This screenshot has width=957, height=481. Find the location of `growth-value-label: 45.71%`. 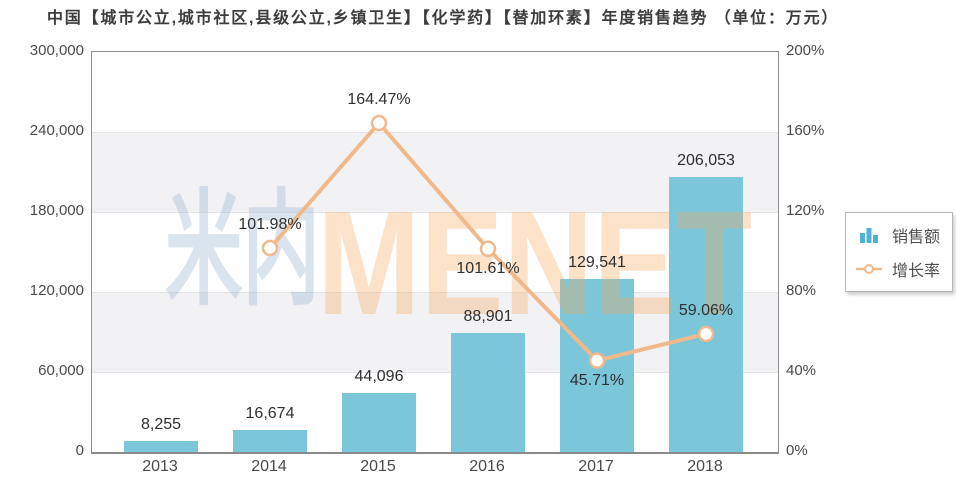

growth-value-label: 45.71% is located at coordinates (597, 380).